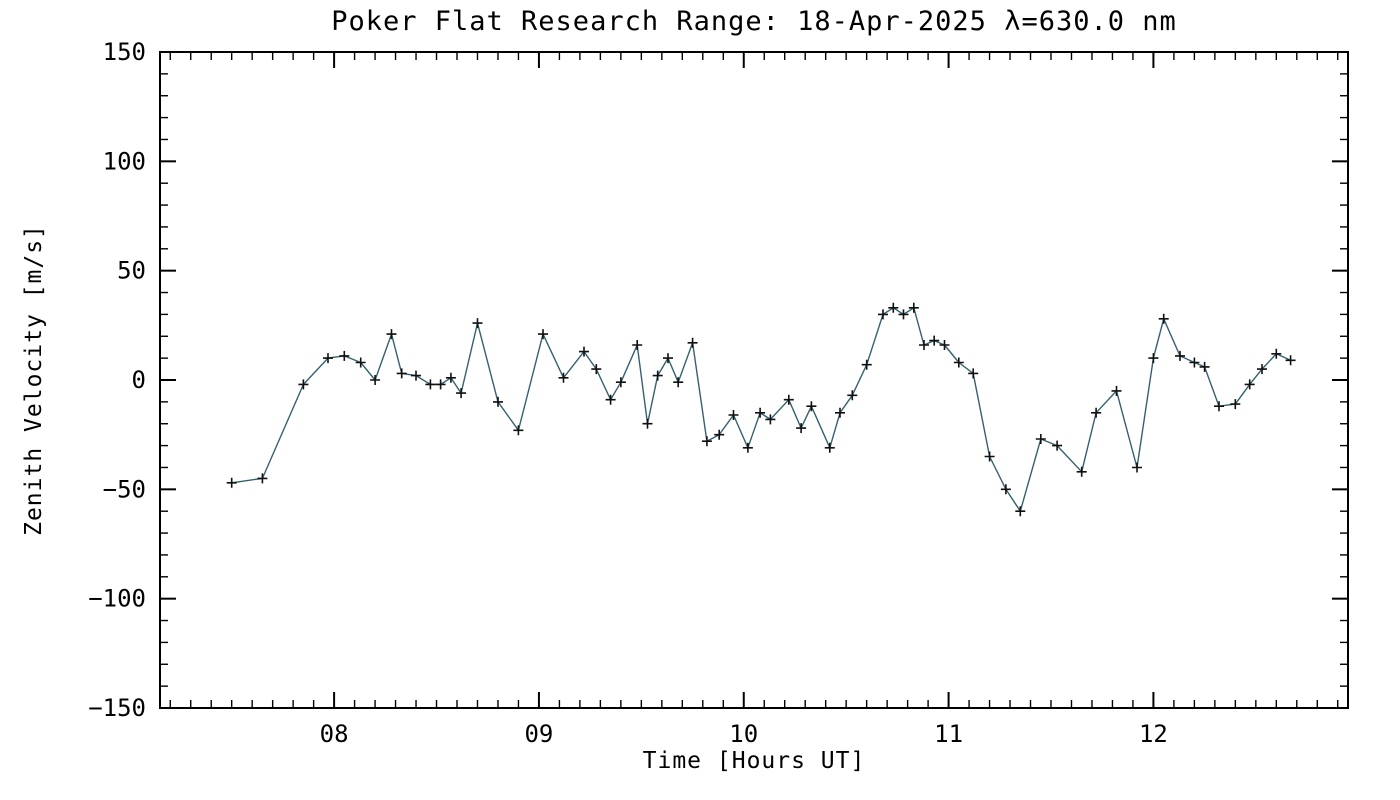  Describe the element at coordinates (117, 599) in the screenshot. I see `tick-label: −100` at that location.